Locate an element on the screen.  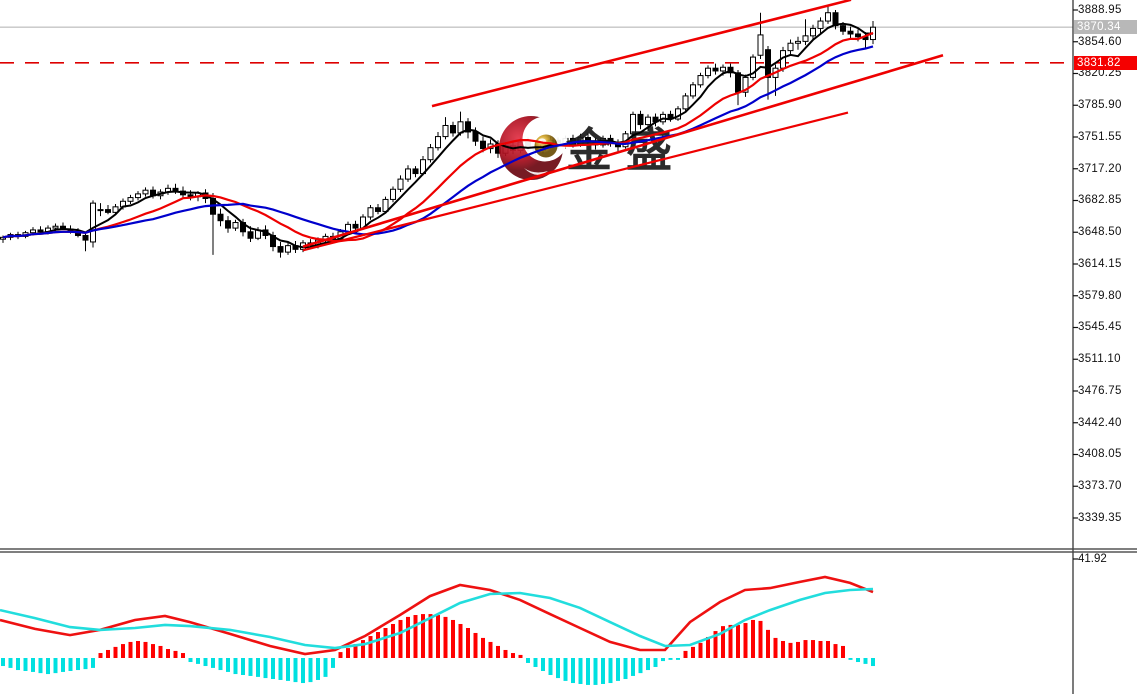
price-tick-label: 3820.25 is located at coordinates (1100, 73).